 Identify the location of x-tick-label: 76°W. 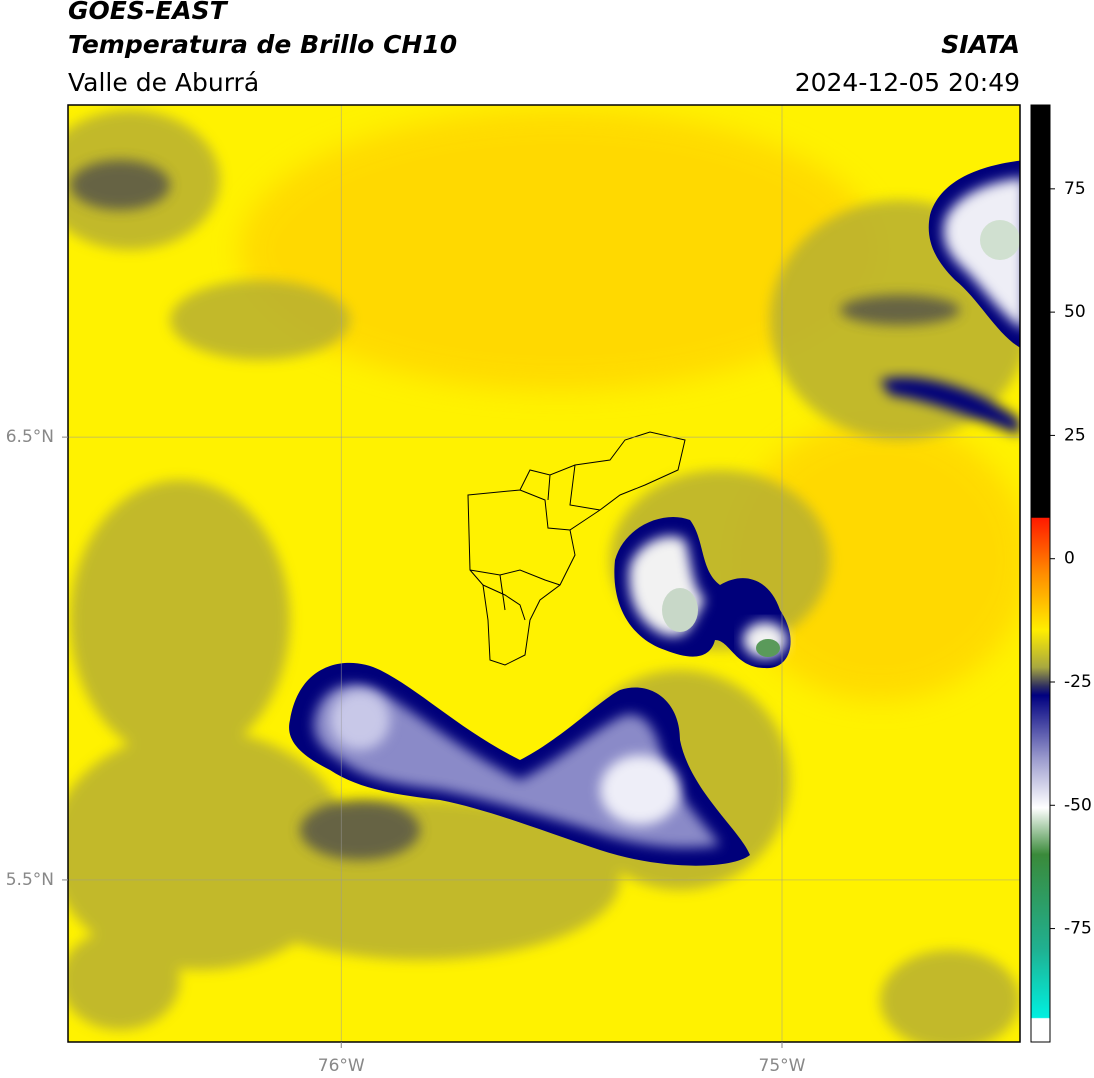
(341, 1066).